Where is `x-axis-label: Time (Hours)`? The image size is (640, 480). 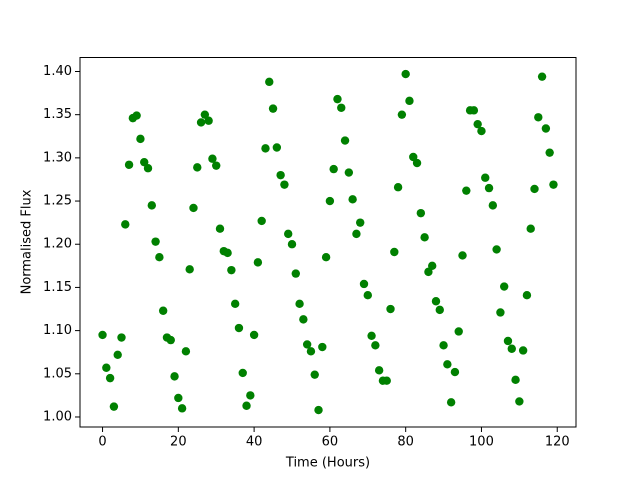 x-axis-label: Time (Hours) is located at coordinates (327, 463).